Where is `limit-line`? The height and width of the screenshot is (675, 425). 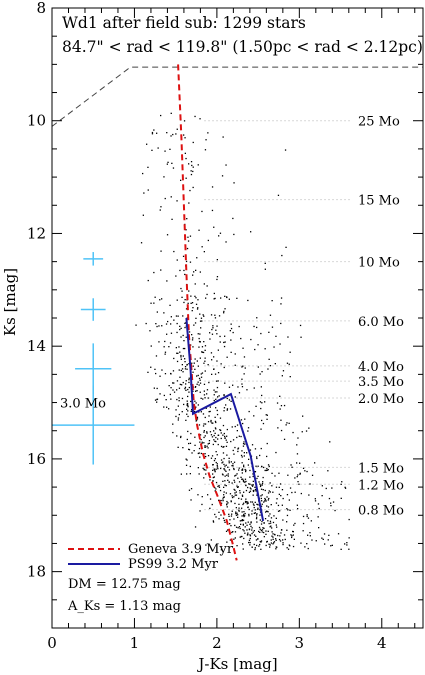 limit-line is located at coordinates (237, 96).